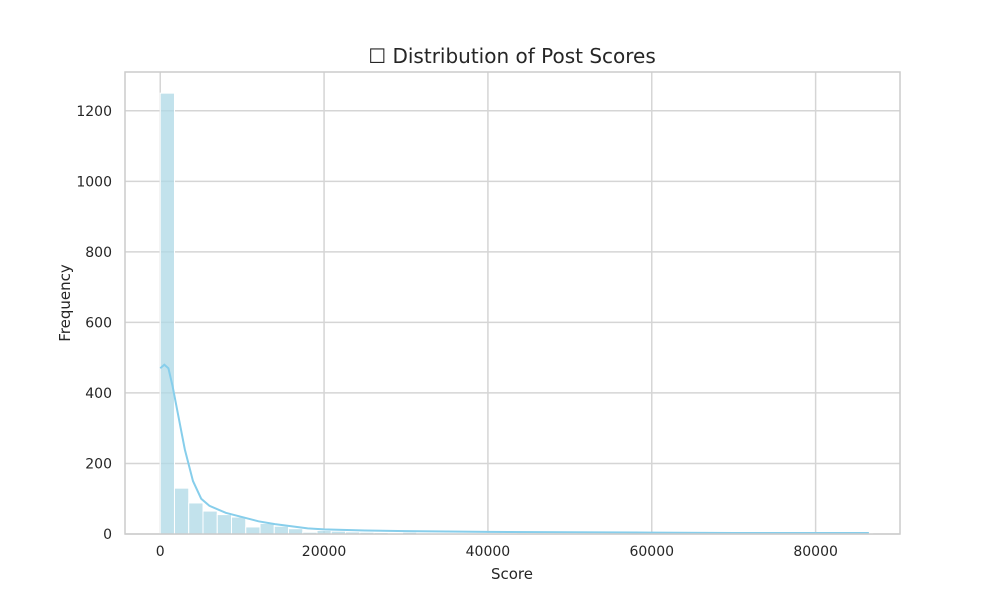  Describe the element at coordinates (65, 303) in the screenshot. I see `y-axis-label: Frequency` at that location.